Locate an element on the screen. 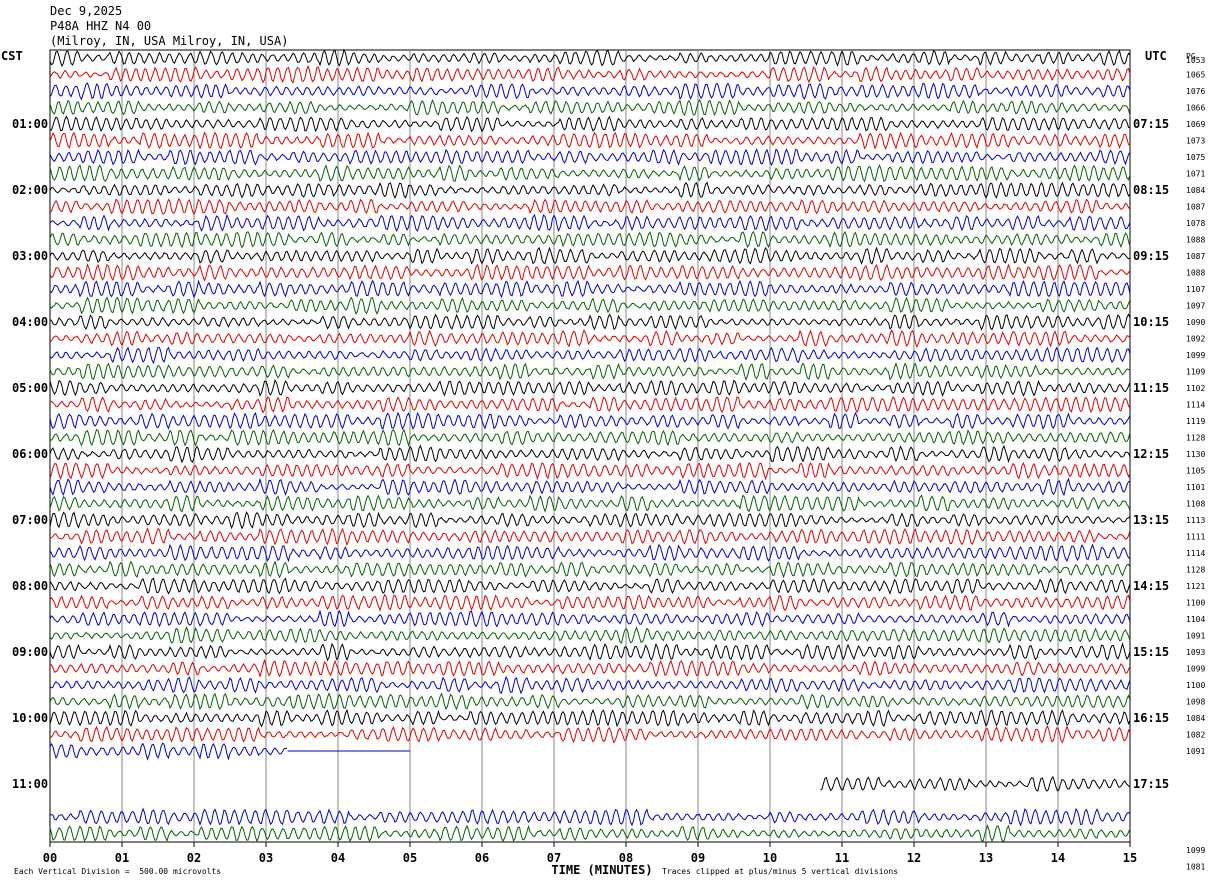  trace-value: 1113 is located at coordinates (1195, 520).